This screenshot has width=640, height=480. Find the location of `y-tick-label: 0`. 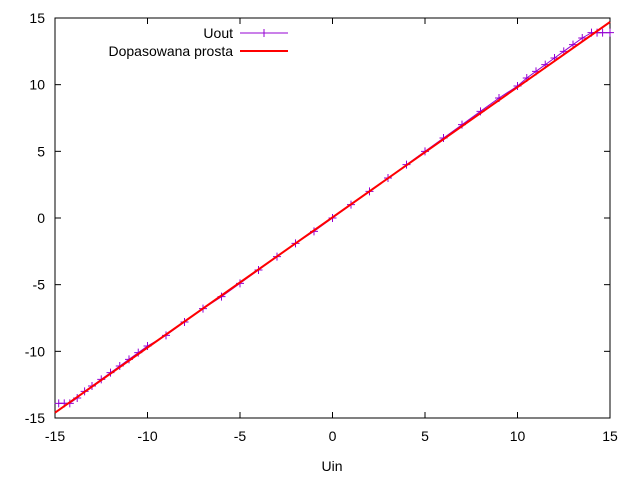

y-tick-label: 0 is located at coordinates (41, 218).